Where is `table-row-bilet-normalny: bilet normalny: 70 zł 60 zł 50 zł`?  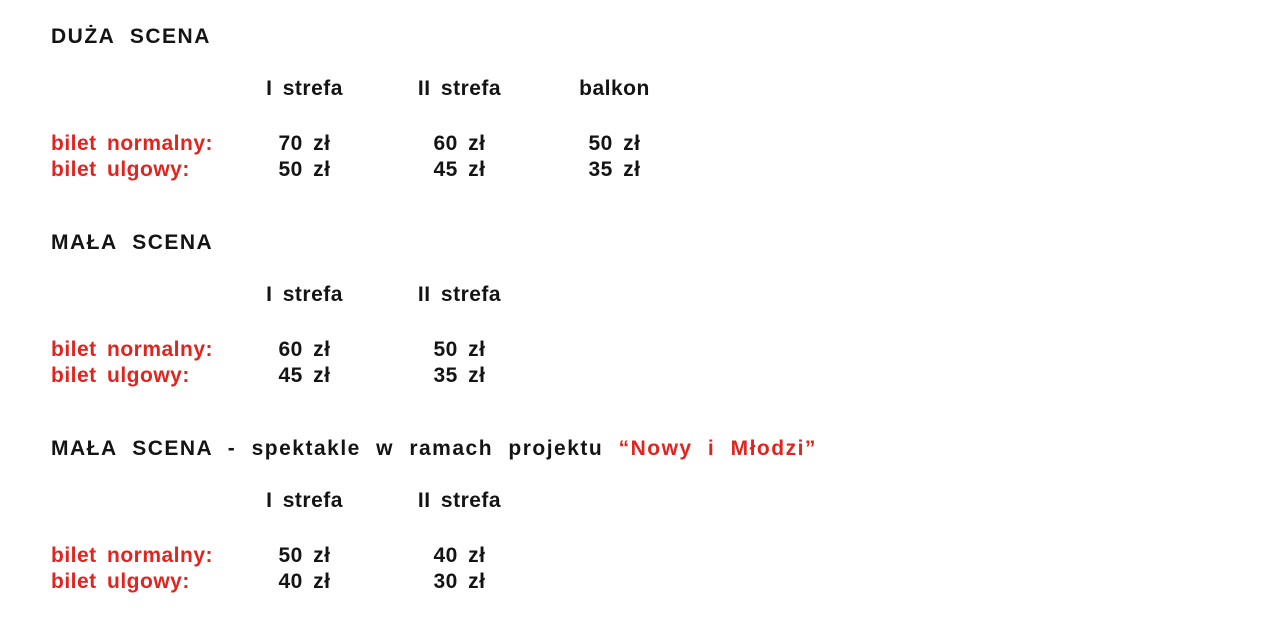 table-row-bilet-normalny: bilet normalny: 70 zł 60 zł 50 zł is located at coordinates (665, 144).